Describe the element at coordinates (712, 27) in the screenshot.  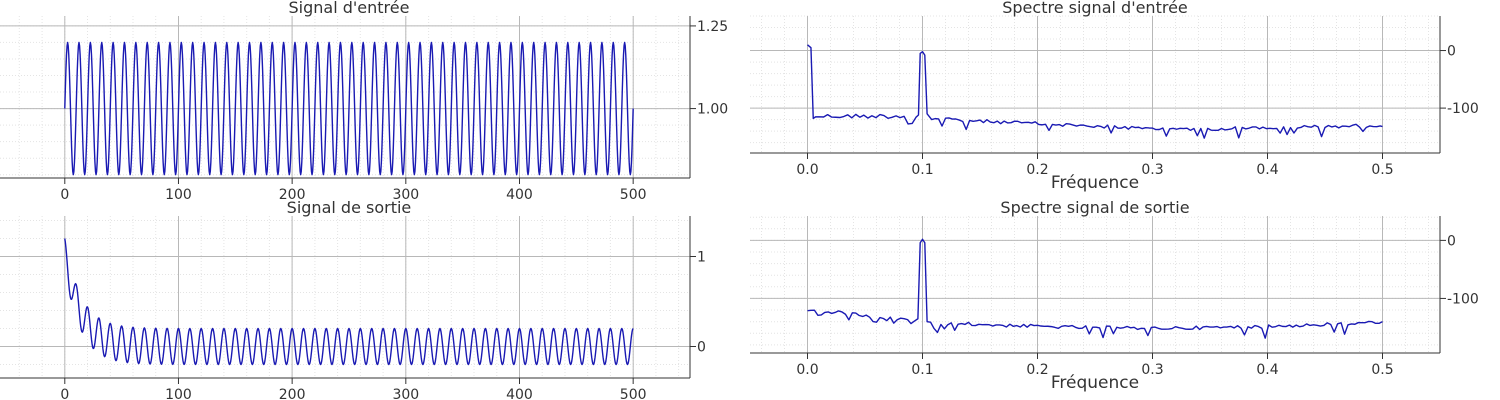
I see `y-tick-label: 1.25` at that location.